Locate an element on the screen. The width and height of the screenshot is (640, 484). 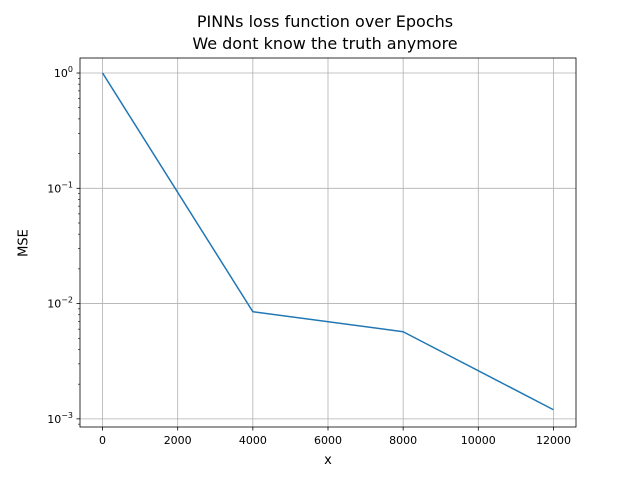
y-tick-label: 10⁻² is located at coordinates (60, 303).